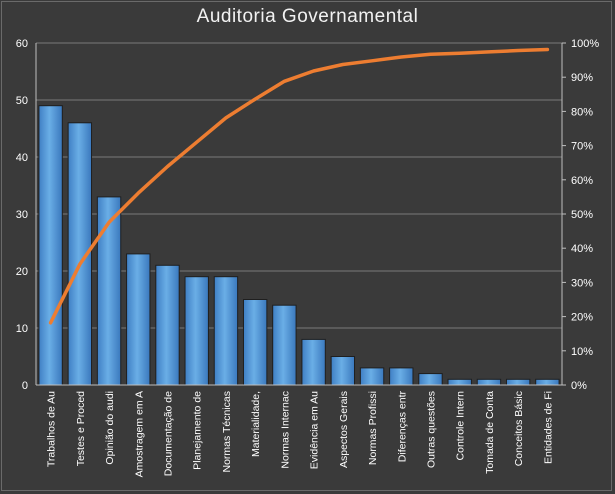 The image size is (615, 494). What do you see at coordinates (582, 181) in the screenshot?
I see `y2-tick-label: 60%` at bounding box center [582, 181].